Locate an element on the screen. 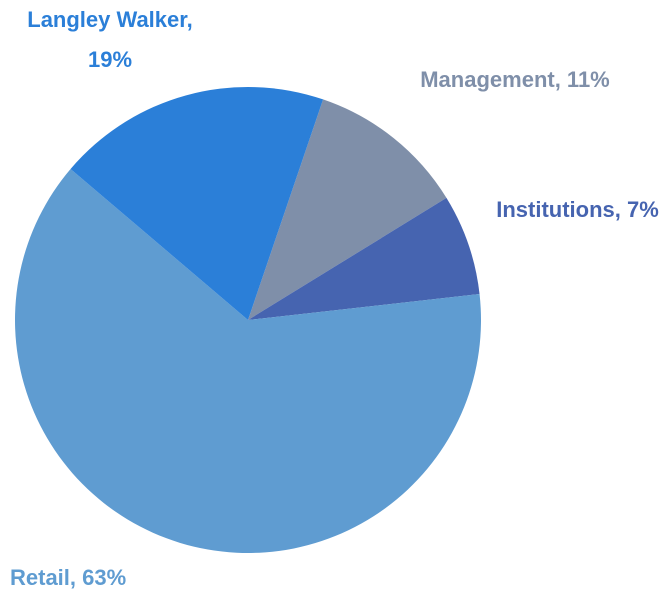  data-label: Management, 11% is located at coordinates (515, 79).